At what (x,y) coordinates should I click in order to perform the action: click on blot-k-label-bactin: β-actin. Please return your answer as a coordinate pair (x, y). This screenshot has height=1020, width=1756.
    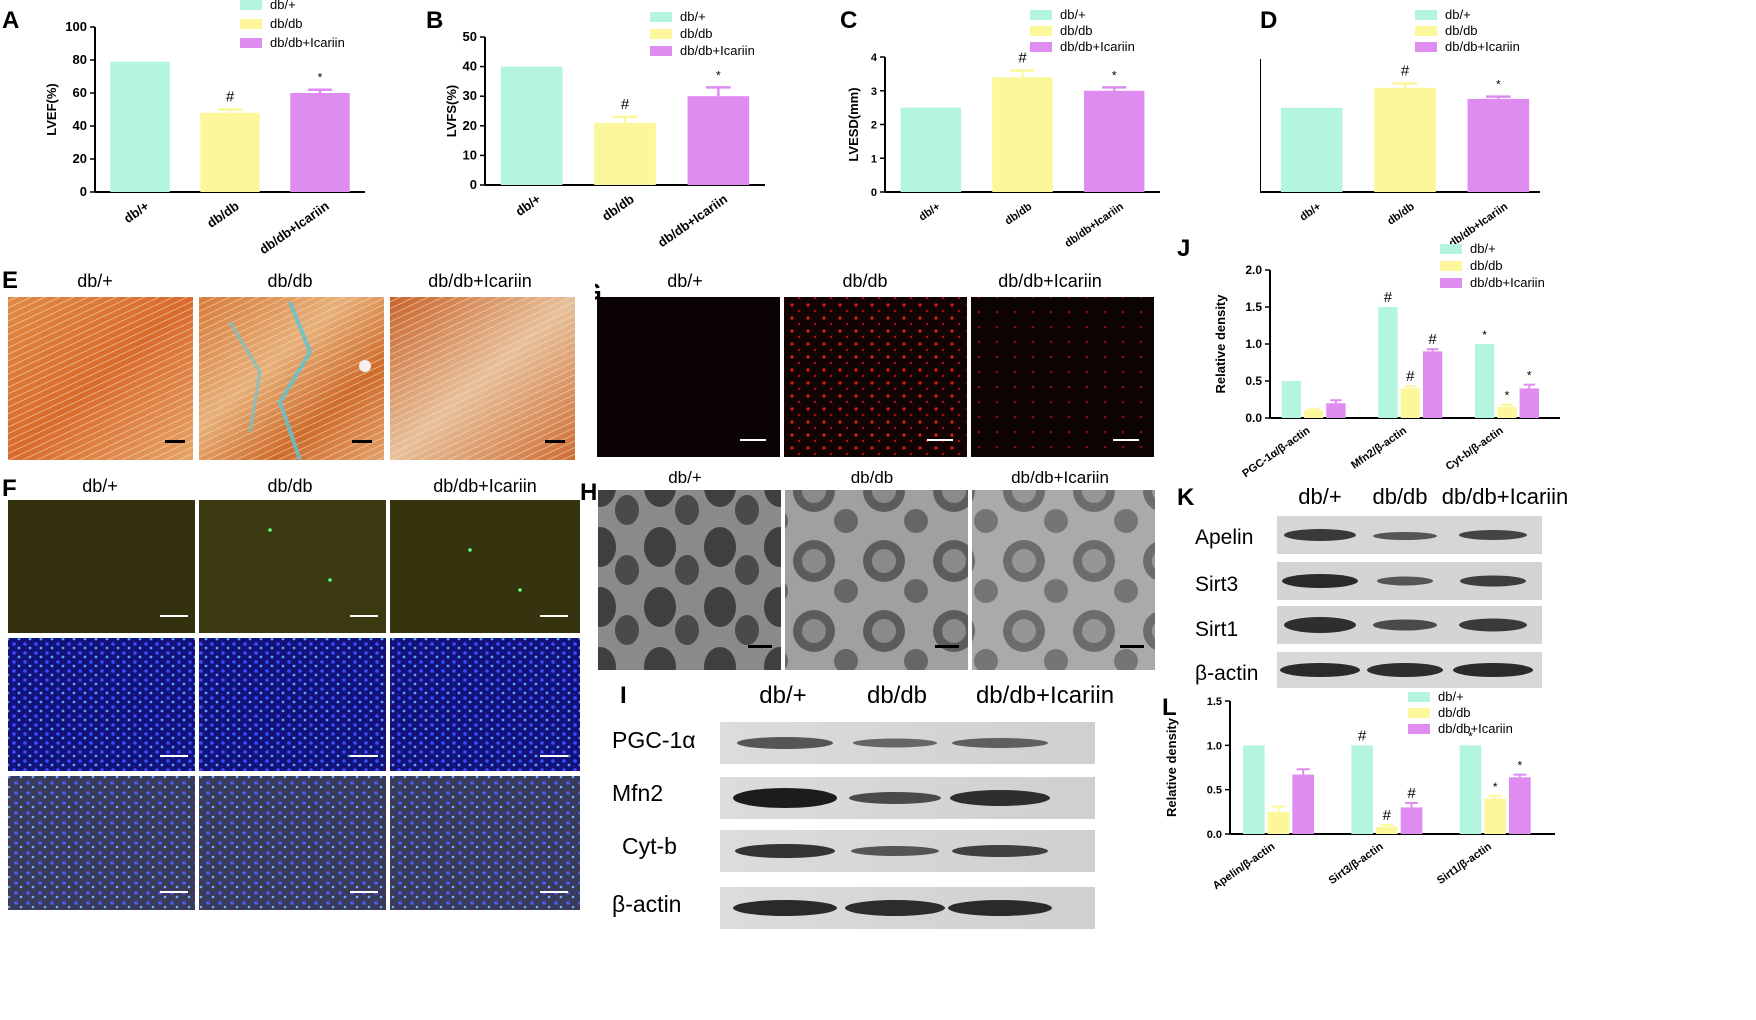
    Looking at the image, I should click on (1226, 673).